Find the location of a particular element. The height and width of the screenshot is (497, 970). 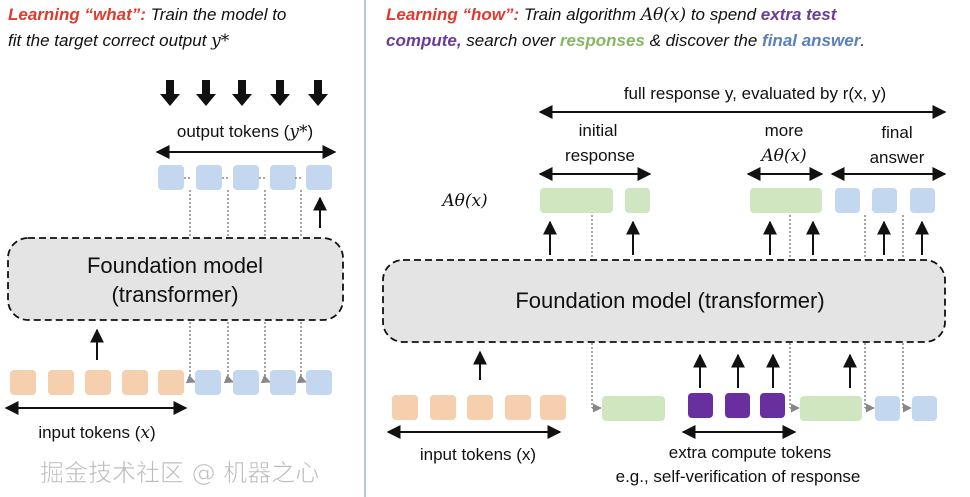

output-tokens is located at coordinates (245, 177).